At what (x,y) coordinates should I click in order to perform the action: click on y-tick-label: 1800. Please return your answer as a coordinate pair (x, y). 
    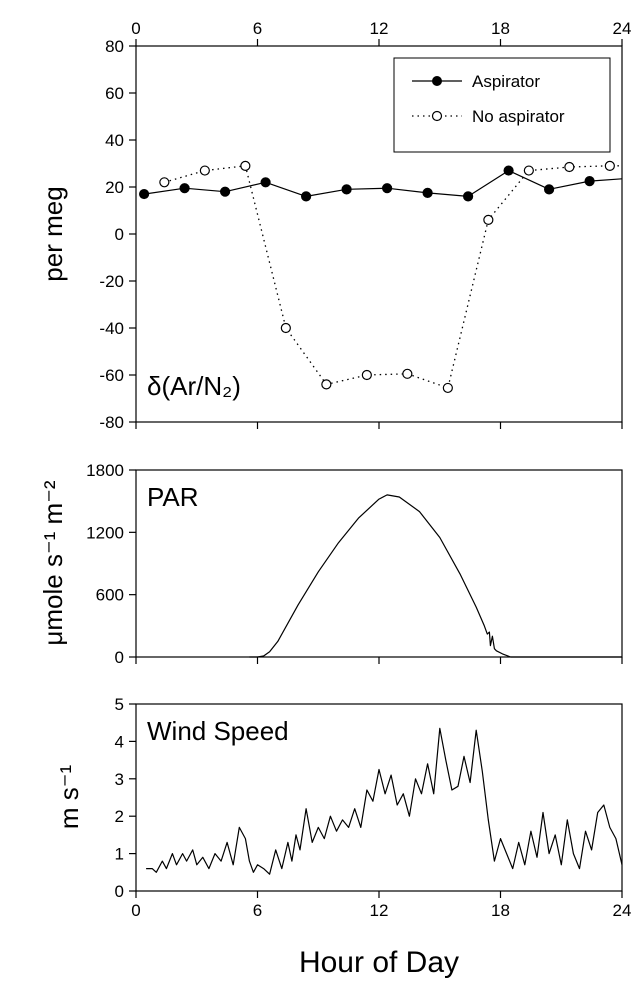
    Looking at the image, I should click on (105, 470).